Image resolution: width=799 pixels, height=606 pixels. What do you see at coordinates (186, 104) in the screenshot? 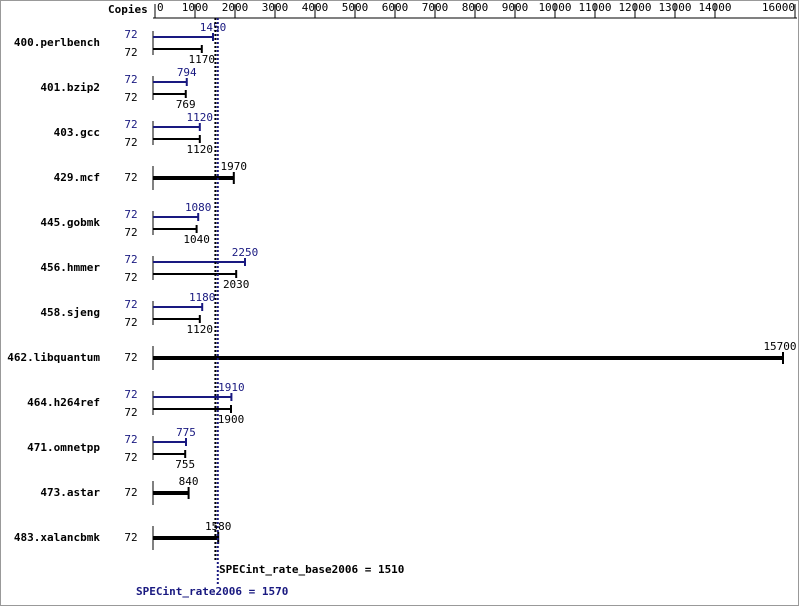
I see `value-label: 769` at bounding box center [186, 104].